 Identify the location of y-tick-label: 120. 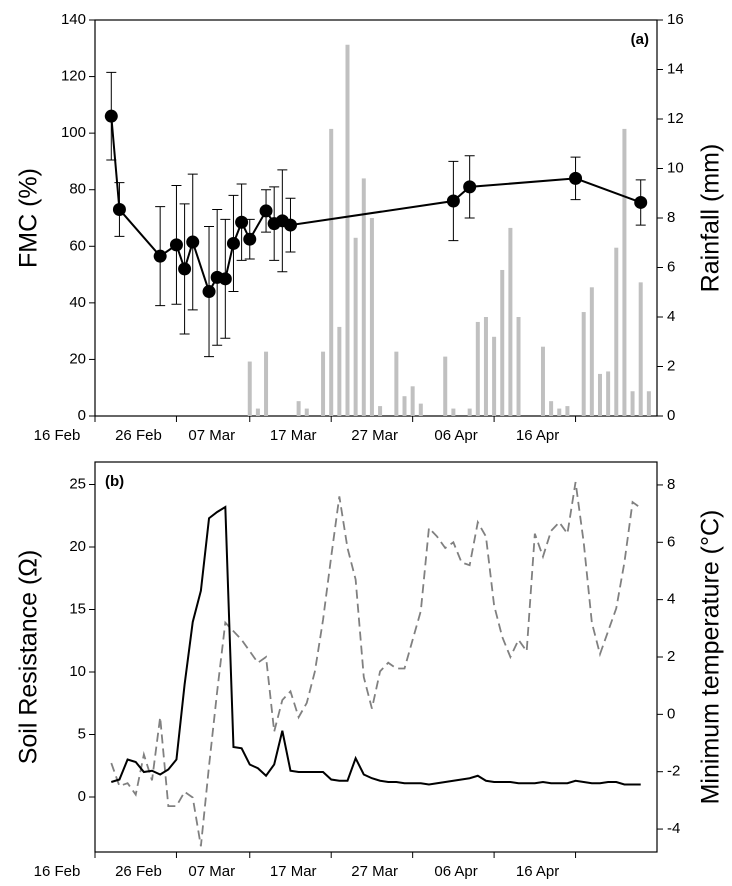
(73, 76).